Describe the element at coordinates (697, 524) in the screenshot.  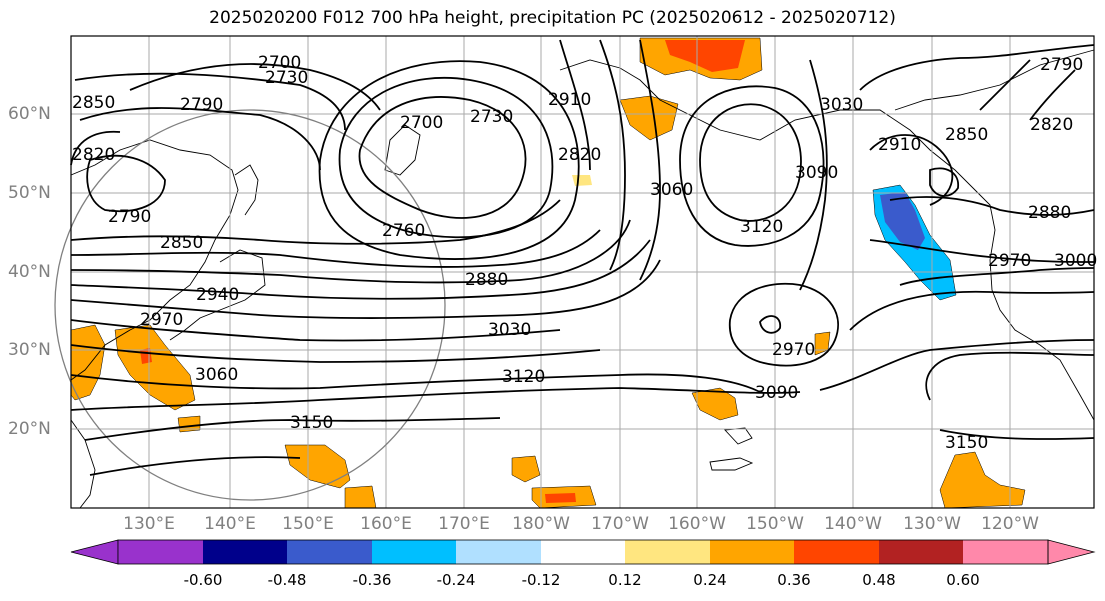
I see `lon-label: 160°W` at that location.